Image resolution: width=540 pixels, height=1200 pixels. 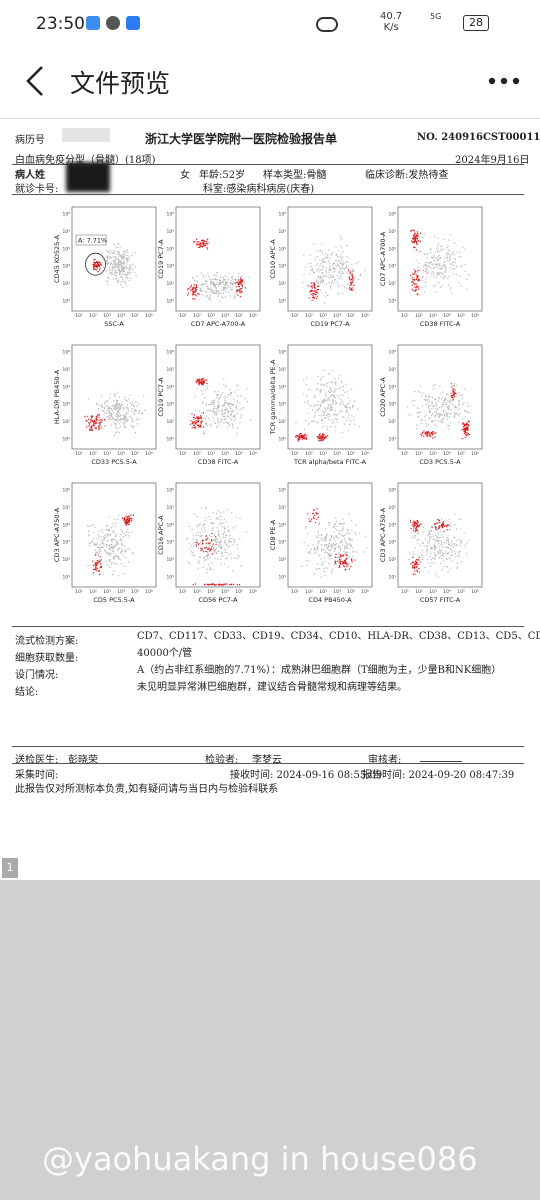 I want to click on x-axis-label: CD38 FITC-A, so click(x=218, y=462).